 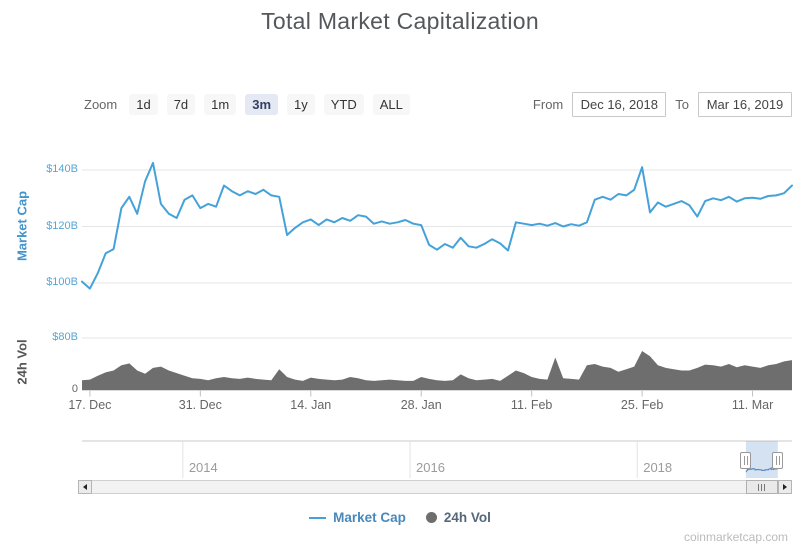 What do you see at coordinates (642, 405) in the screenshot?
I see `x-axis-tick-label: 25. Feb` at bounding box center [642, 405].